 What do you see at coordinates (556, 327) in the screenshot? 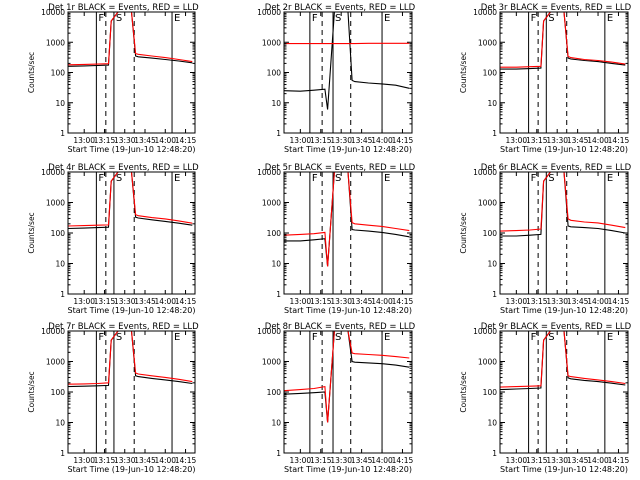
I see `panel-title: Det 9r BLACK = Events, RED = LLD` at bounding box center [556, 327].